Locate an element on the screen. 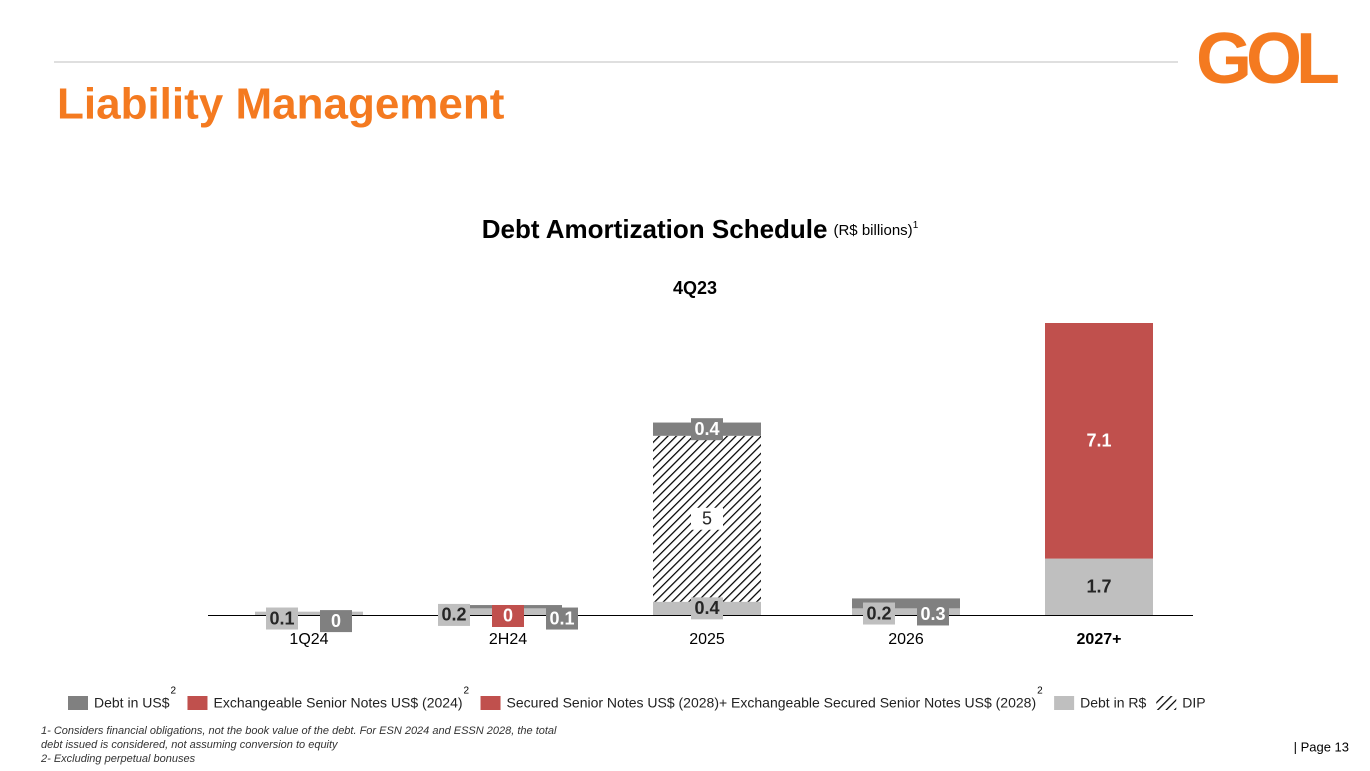 This screenshot has height=771, width=1370. legend-label: DIP is located at coordinates (1193, 703).